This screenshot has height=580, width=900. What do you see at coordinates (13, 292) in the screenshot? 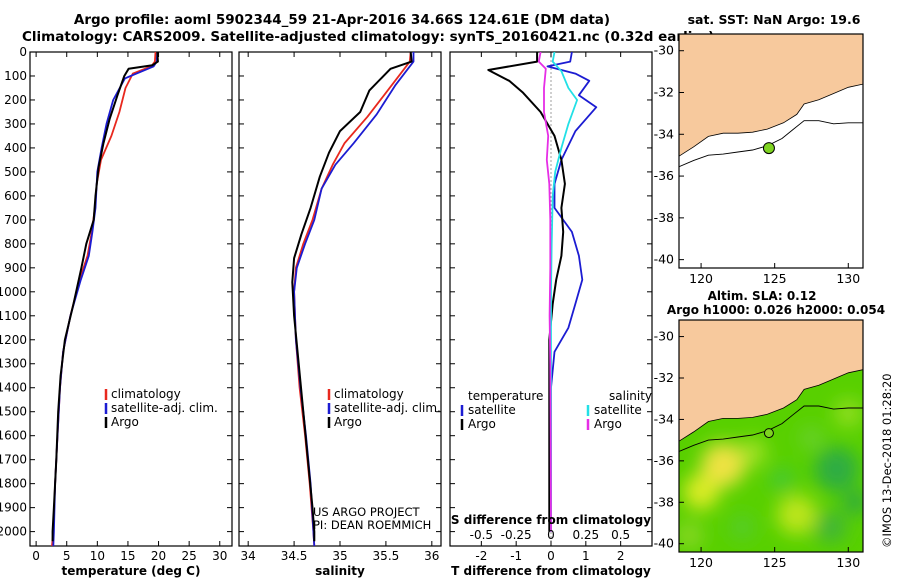
I see `y-tick-label: 1000` at bounding box center [13, 292].